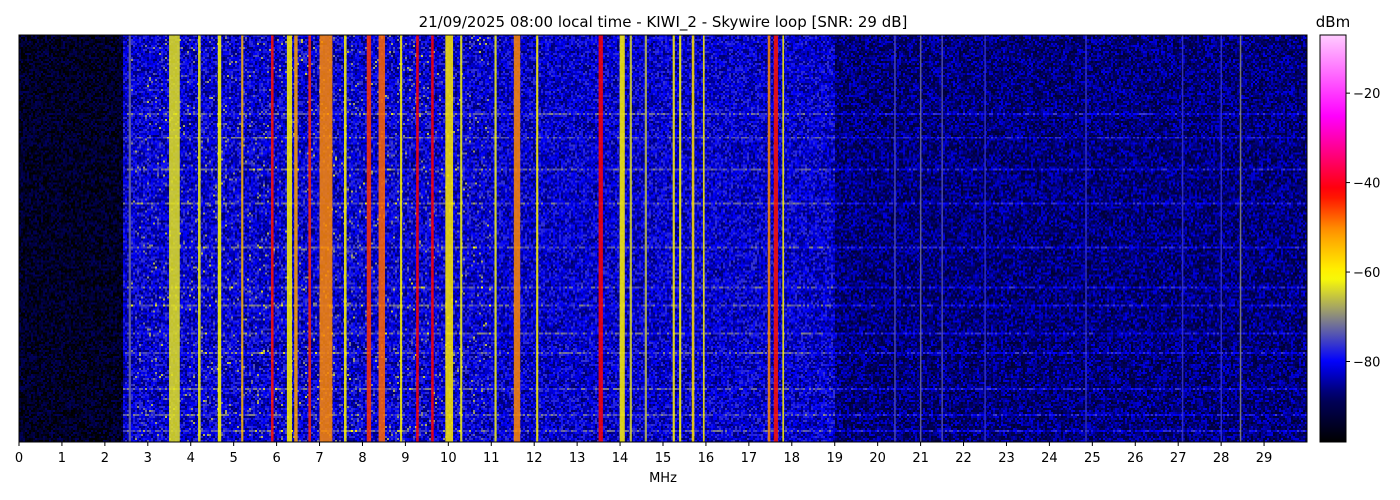  Describe the element at coordinates (1182, 238) in the screenshot. I see `signal-band-27.1mhz` at that location.